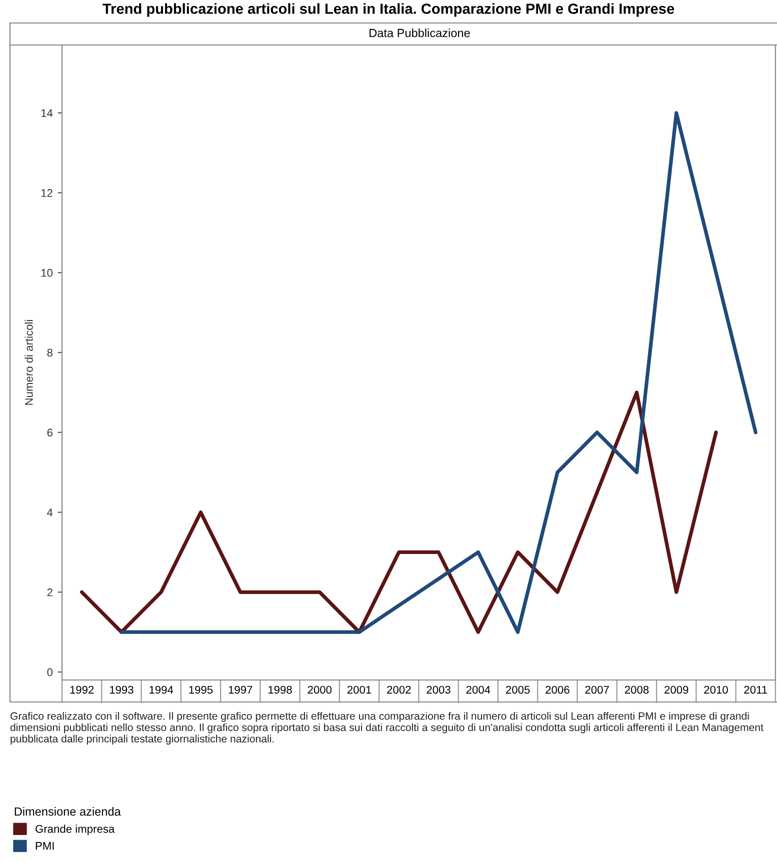  I want to click on x-tick-label: 2009, so click(676, 690).